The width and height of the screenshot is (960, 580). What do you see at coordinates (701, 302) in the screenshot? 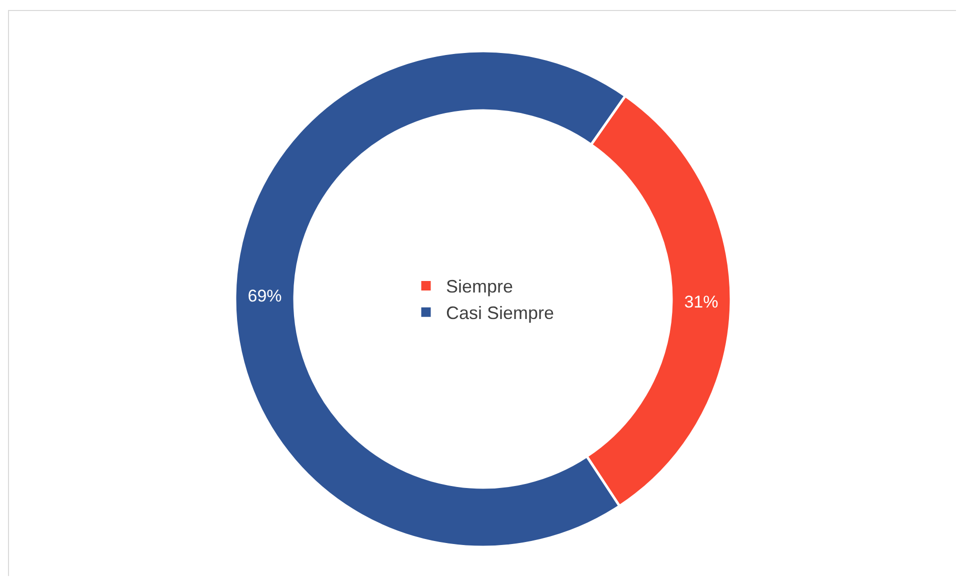
I see `data-label: 31%` at bounding box center [701, 302].